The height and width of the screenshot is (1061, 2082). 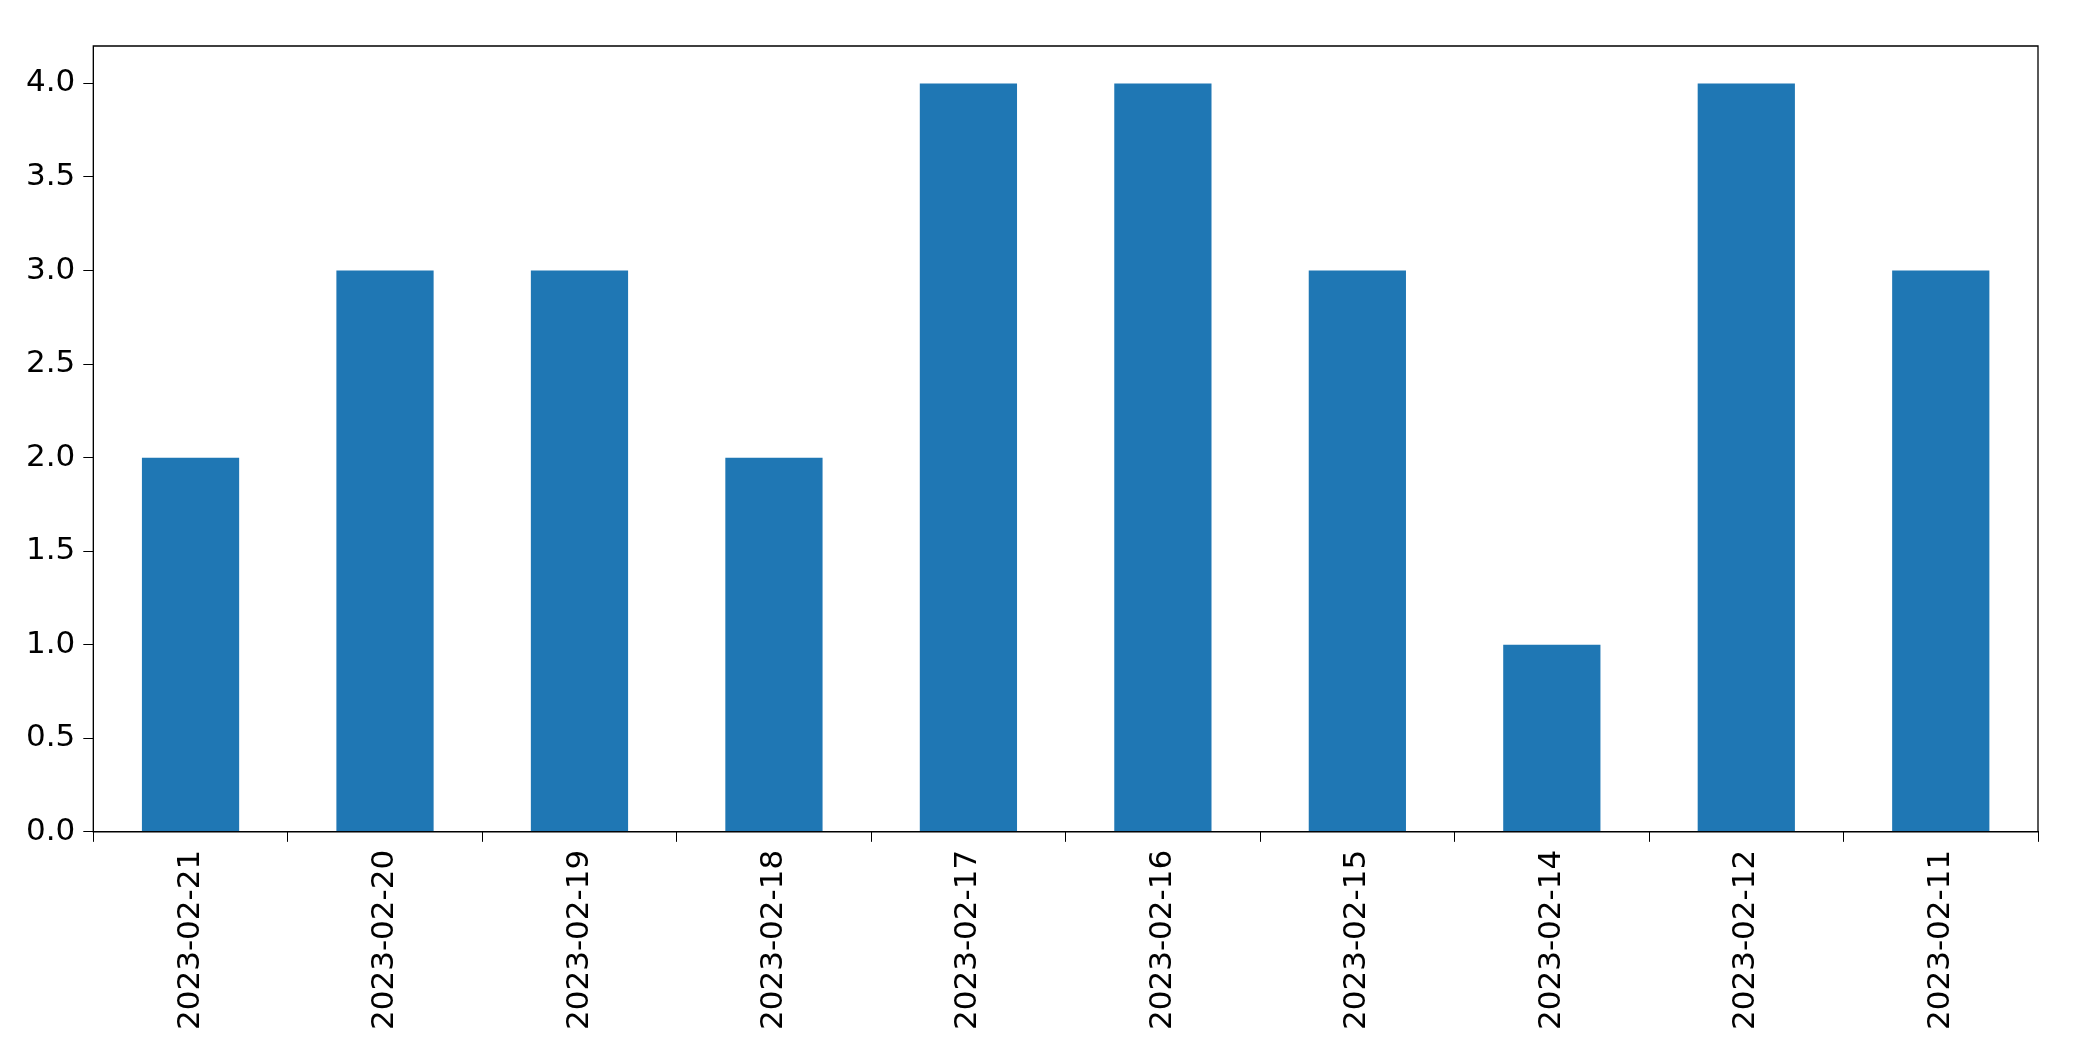 What do you see at coordinates (1743, 940) in the screenshot?
I see `x-tick-label: 2023-02-12` at bounding box center [1743, 940].